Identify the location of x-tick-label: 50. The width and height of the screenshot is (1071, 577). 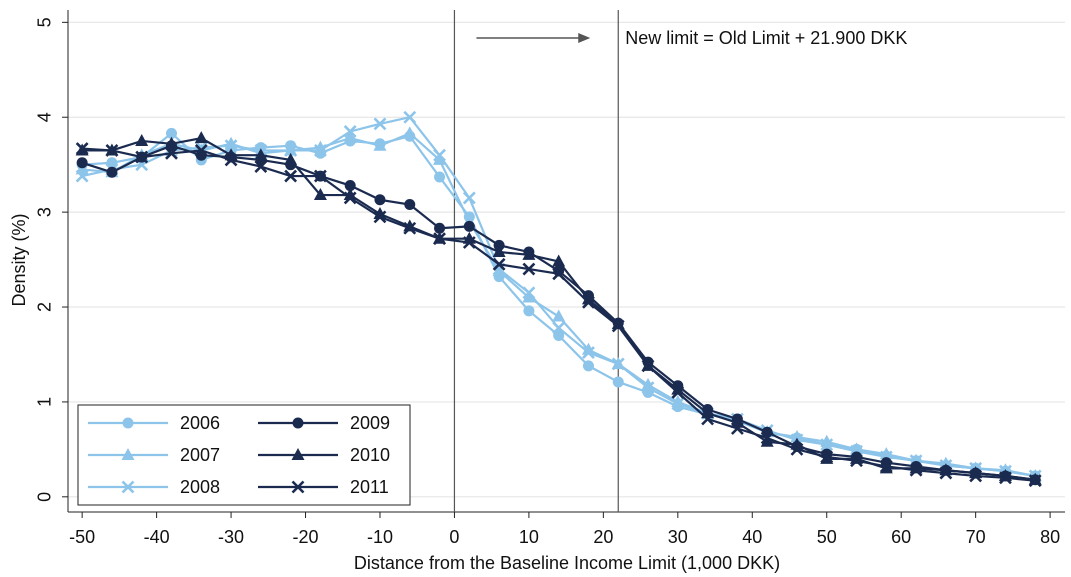
(827, 537).